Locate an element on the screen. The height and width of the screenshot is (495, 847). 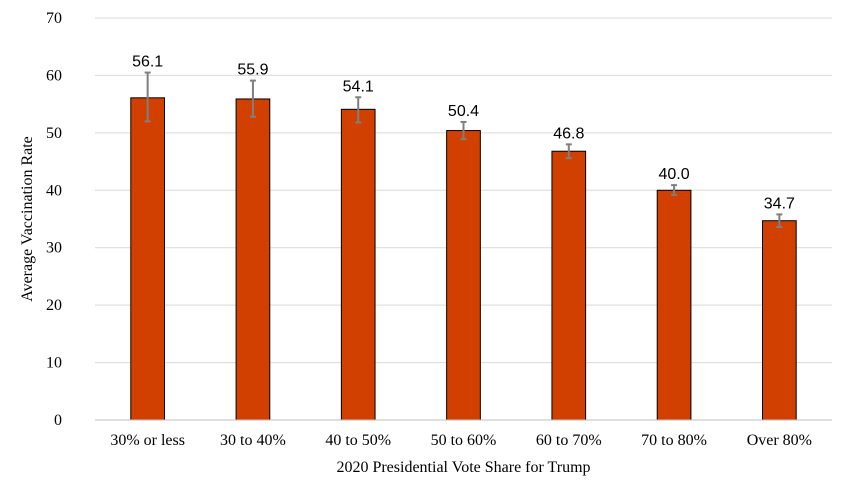
y-tick-label: 50 is located at coordinates (54, 133).